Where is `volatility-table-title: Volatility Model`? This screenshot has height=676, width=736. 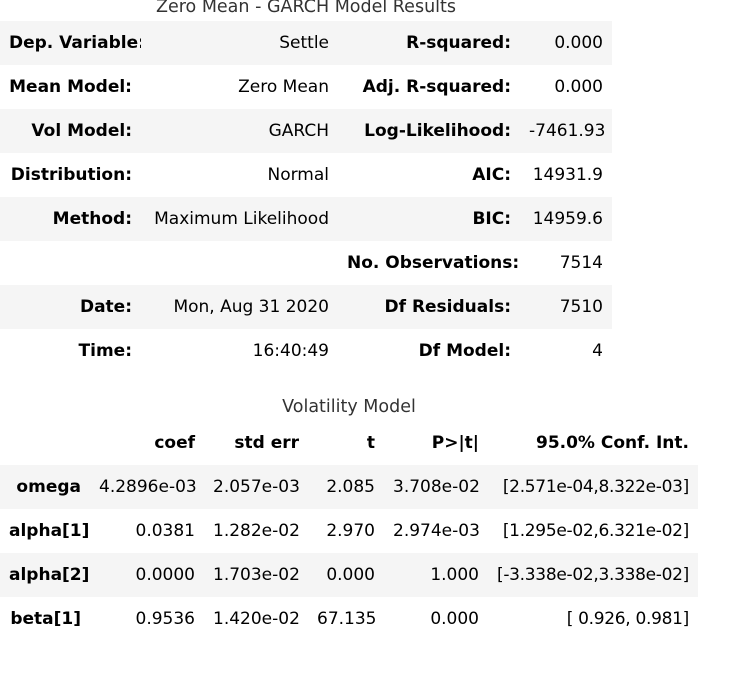
volatility-table-title: Volatility Model is located at coordinates (349, 407).